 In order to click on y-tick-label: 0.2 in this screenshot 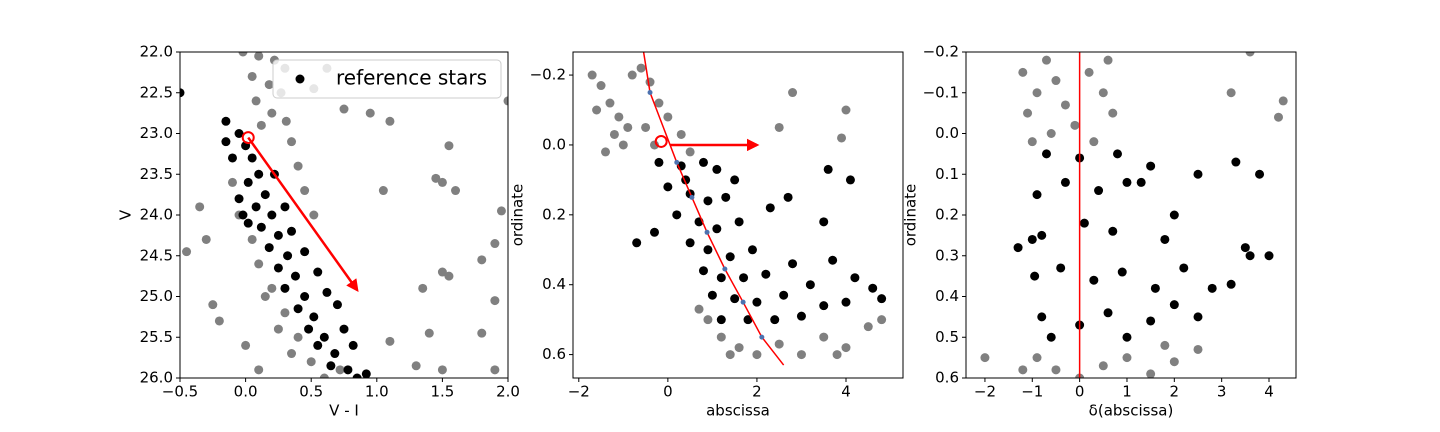, I will do `click(947, 215)`.